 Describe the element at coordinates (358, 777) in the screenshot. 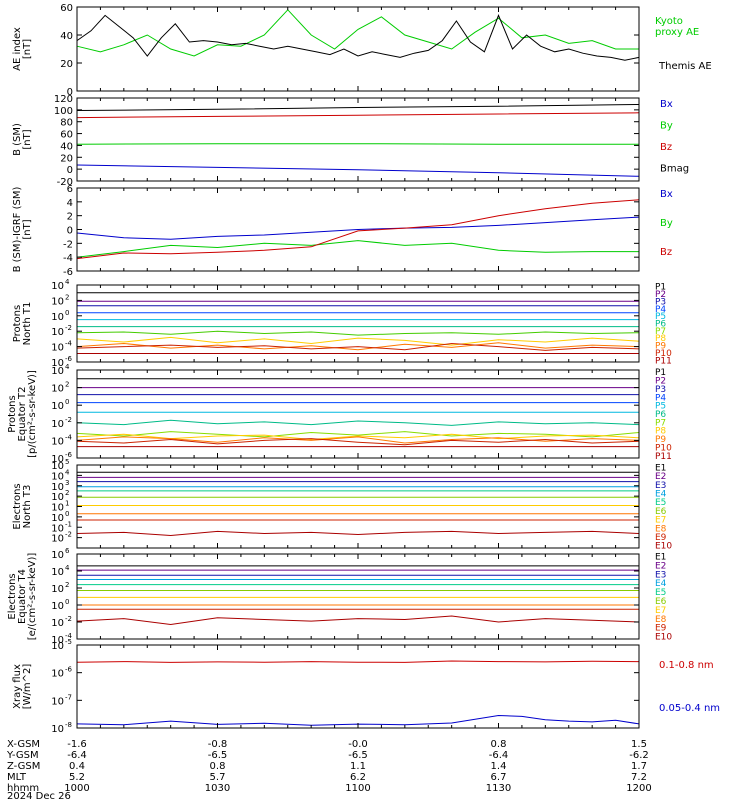

I see `x-tick-value: 6.2` at that location.